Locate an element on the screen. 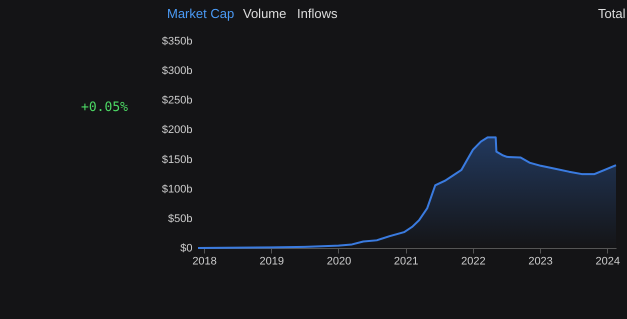  text: Volume is located at coordinates (264, 13).